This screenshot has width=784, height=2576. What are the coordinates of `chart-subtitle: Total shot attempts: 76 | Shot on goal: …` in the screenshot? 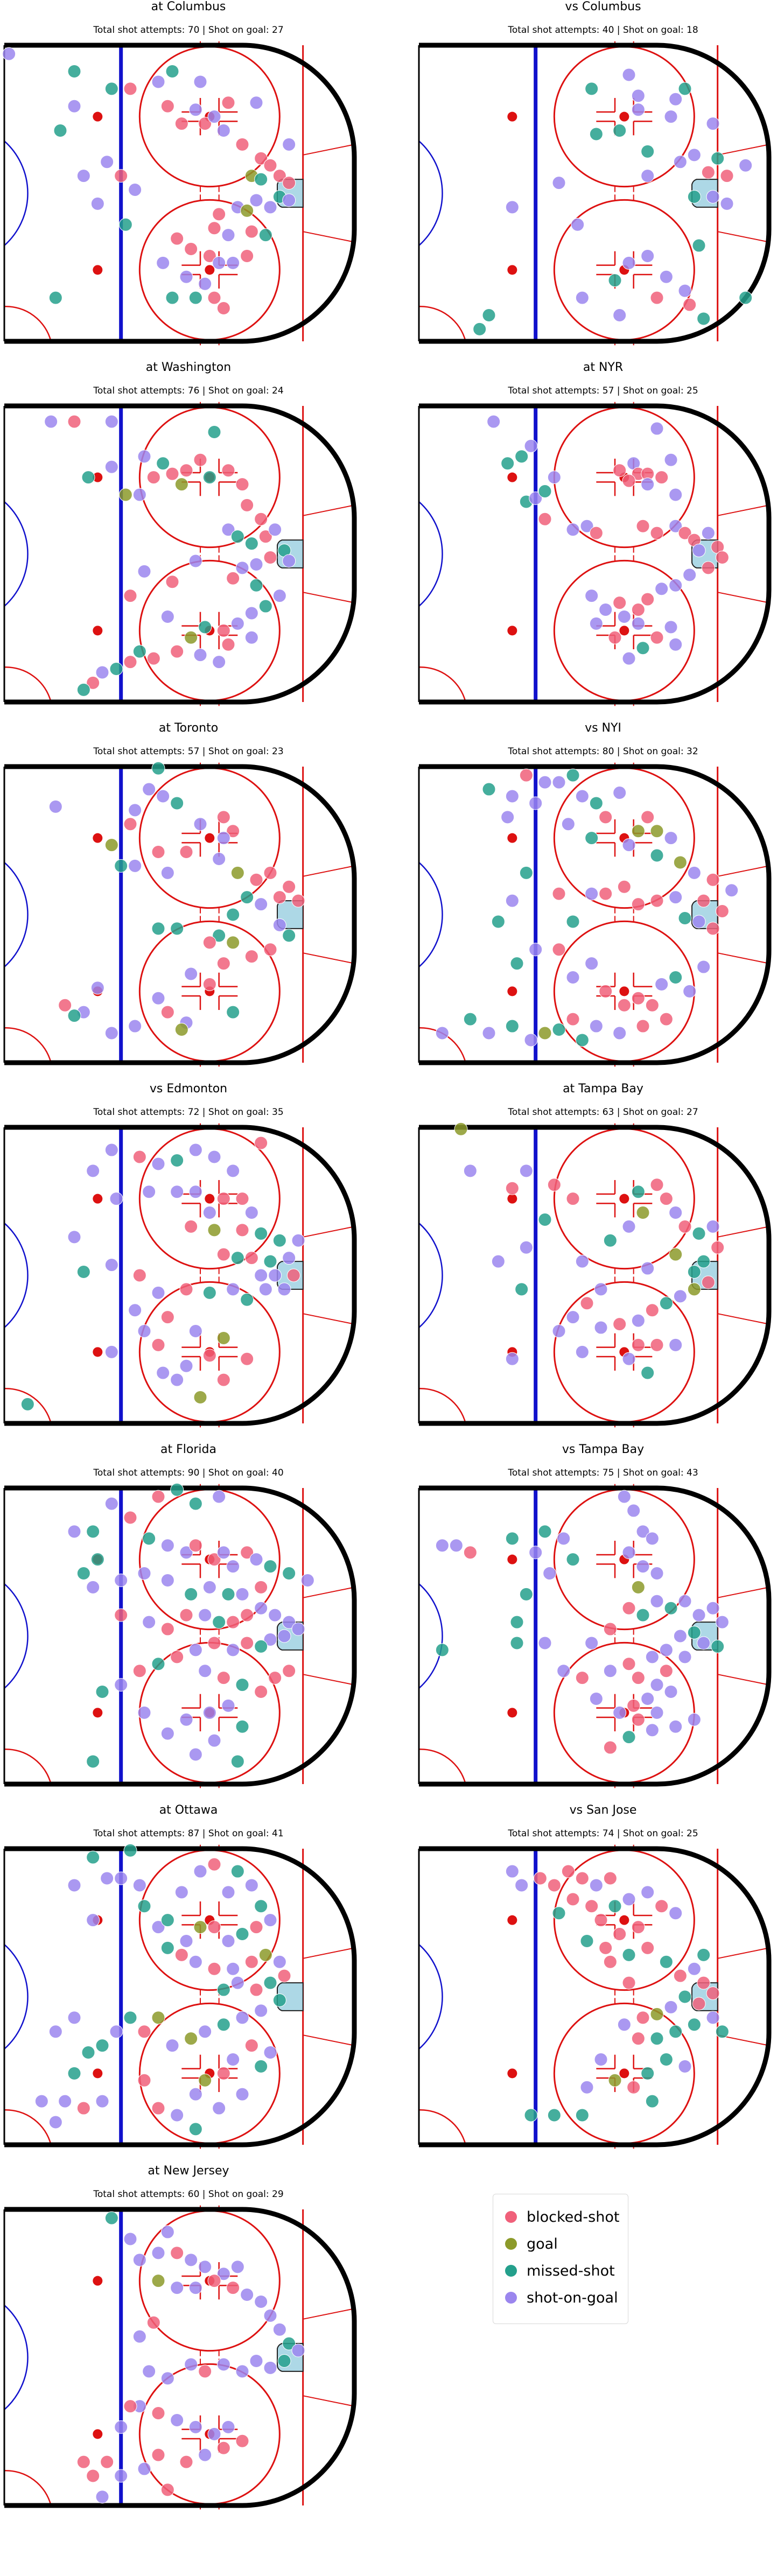 It's located at (188, 390).